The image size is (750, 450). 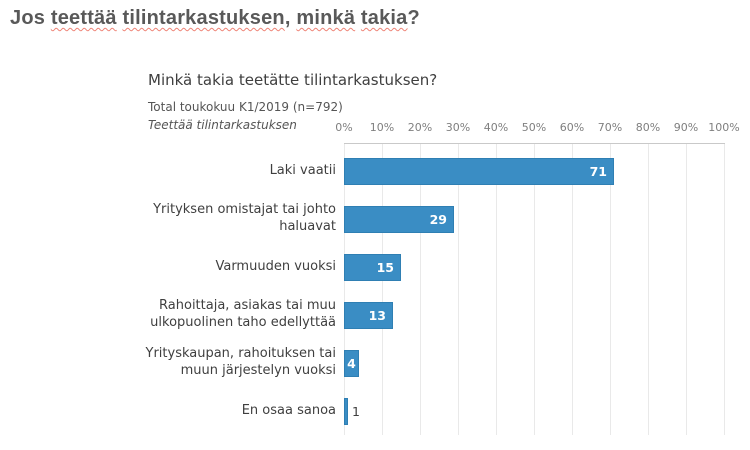 What do you see at coordinates (344, 127) in the screenshot?
I see `x-axis-tick-label: 0%` at bounding box center [344, 127].